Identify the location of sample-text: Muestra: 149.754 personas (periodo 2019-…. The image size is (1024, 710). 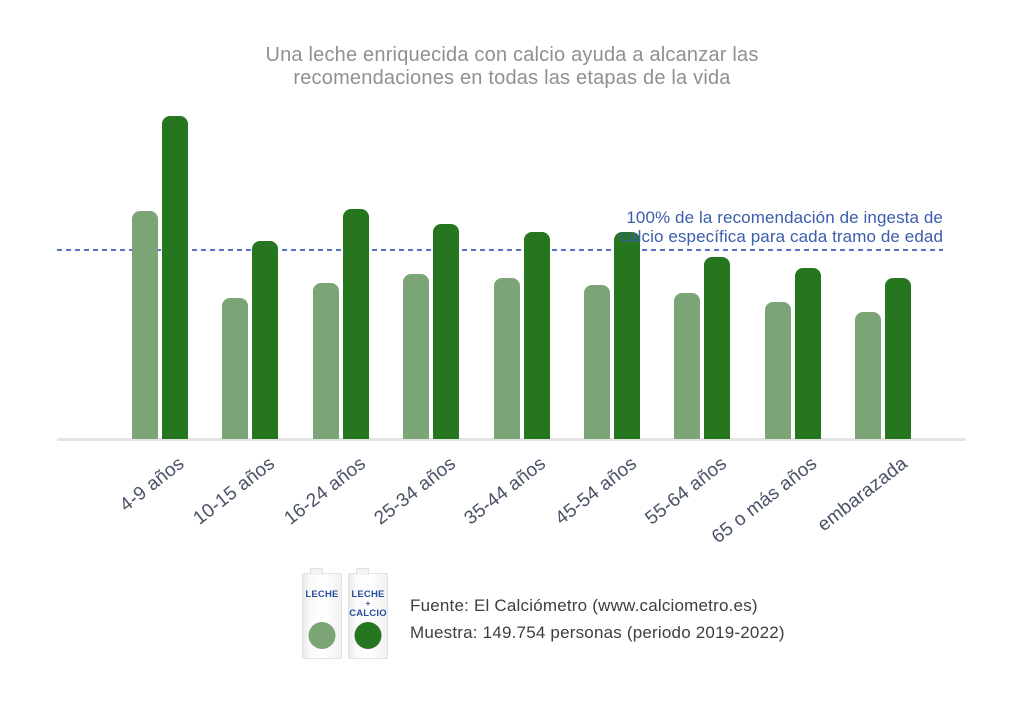
(597, 632).